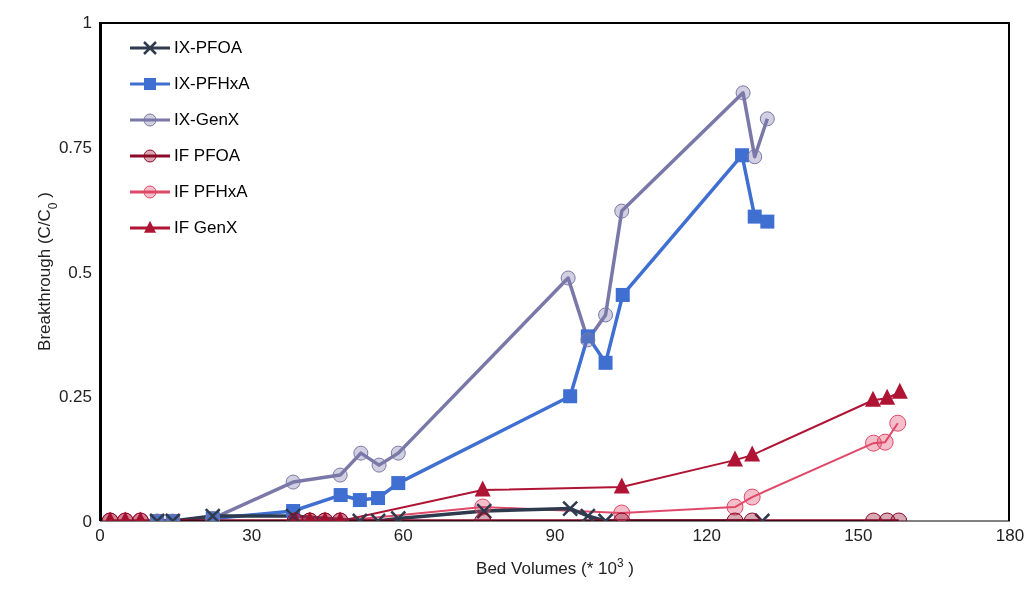 The image size is (1035, 604). Describe the element at coordinates (555, 567) in the screenshot. I see `x-axis-title: Bed Volumes (* 10$^{3}$)` at that location.